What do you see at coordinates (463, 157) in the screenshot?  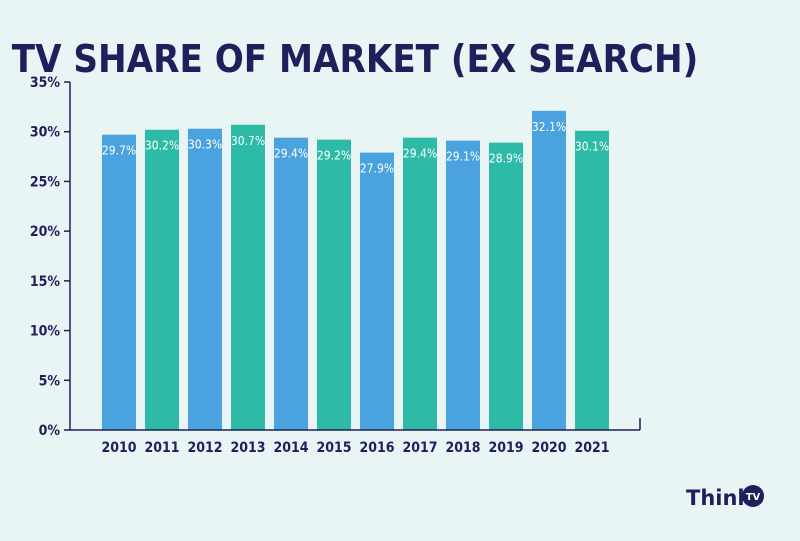 I see `bar-value-label: 29.1%` at bounding box center [463, 157].